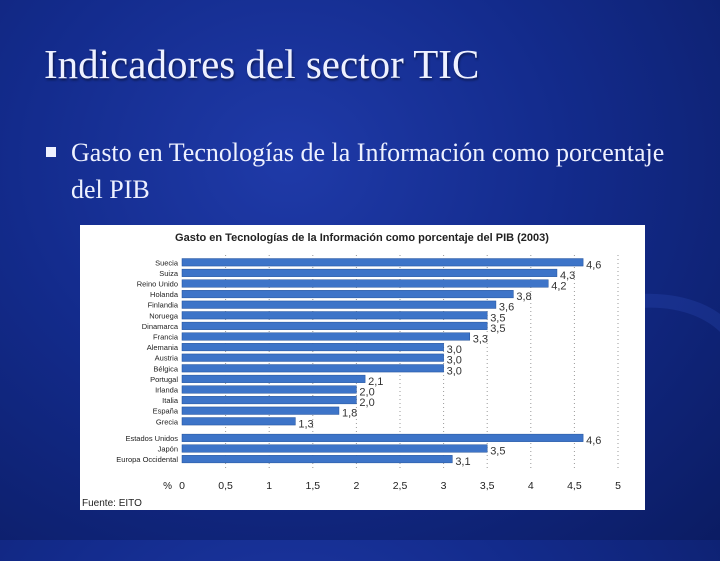 This screenshot has width=720, height=561. Describe the element at coordinates (169, 273) in the screenshot. I see `category-label: Suiza` at that location.